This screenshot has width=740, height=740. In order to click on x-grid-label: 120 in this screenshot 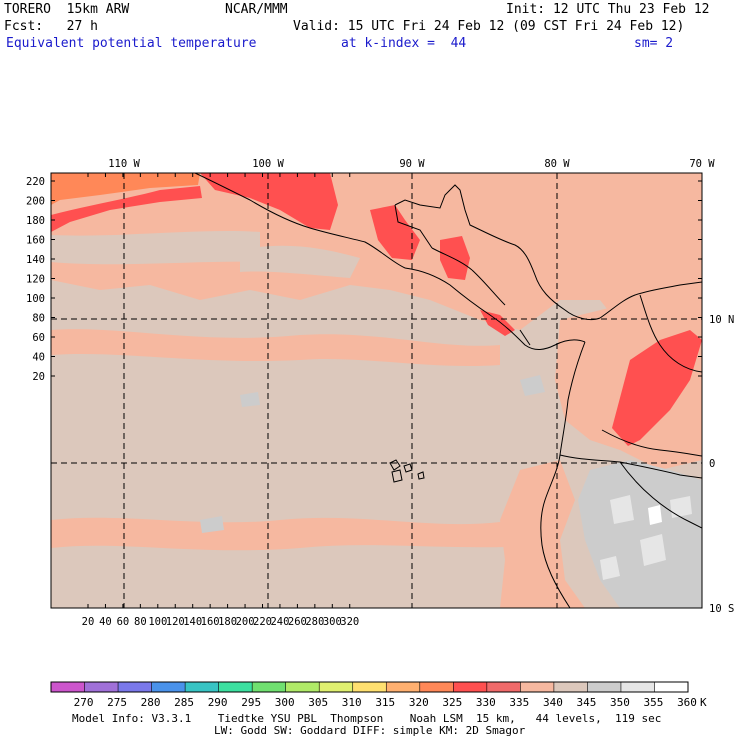, I will do `click(175, 622)`.